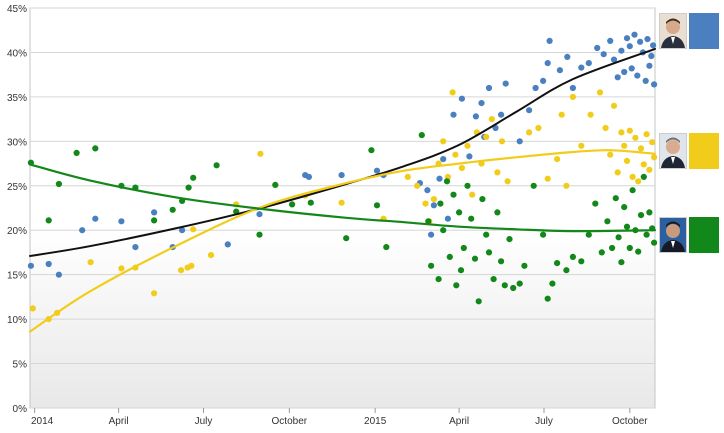  I want to click on y-tick-label: 15%, so click(17, 276).